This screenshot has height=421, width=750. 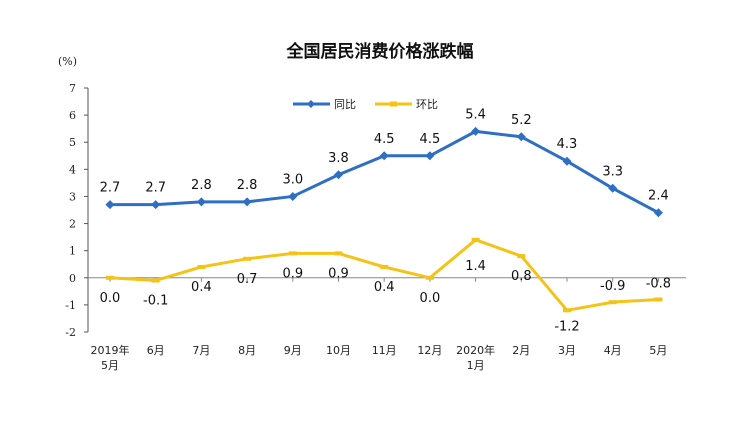 I want to click on y-tick-label: 6, so click(x=72, y=115).